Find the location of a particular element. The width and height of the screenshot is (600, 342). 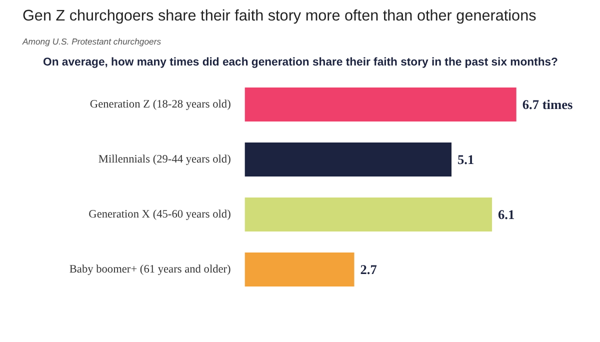

y-tick-label: Millennials (29-44 years old) is located at coordinates (165, 160).